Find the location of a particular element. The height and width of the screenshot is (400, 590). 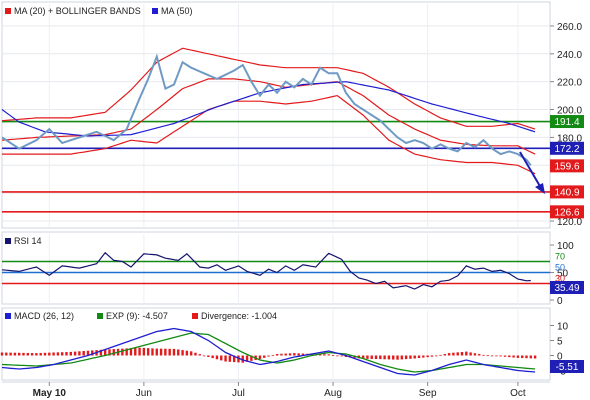

rsi-value-badge: 35.49 is located at coordinates (567, 287).